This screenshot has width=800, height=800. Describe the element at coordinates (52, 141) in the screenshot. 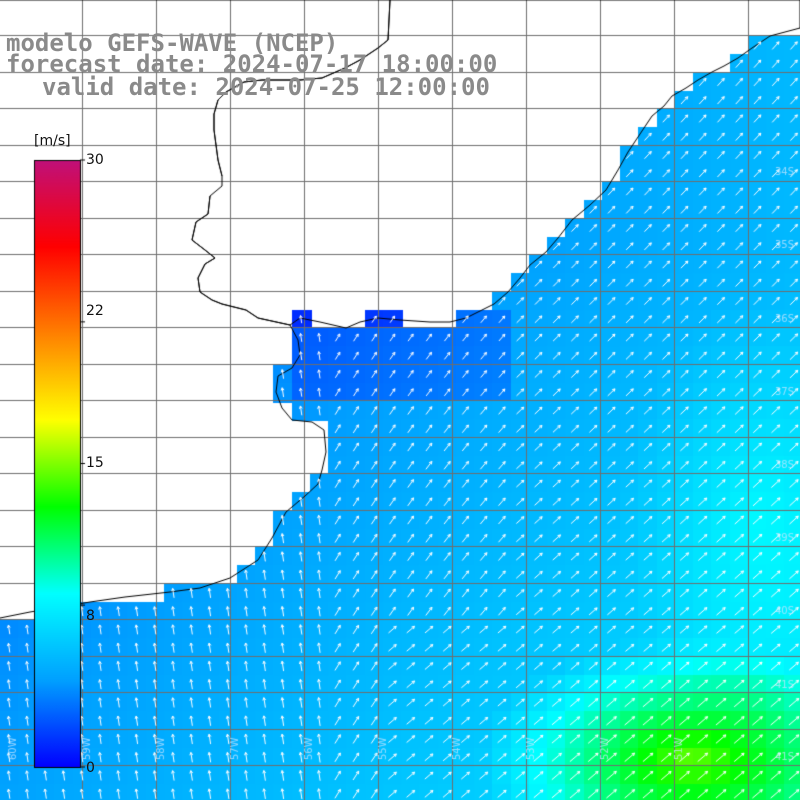

I see `colorbar-unit-label: [m/s]` at that location.